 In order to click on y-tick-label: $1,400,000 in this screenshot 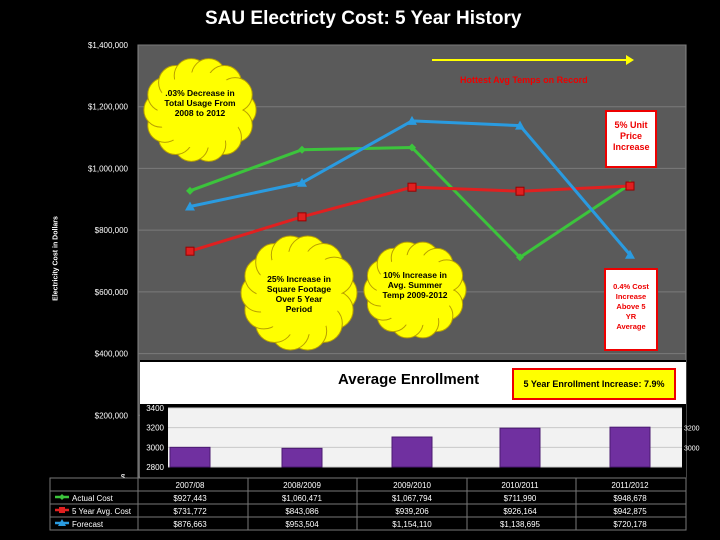, I will do `click(108, 45)`.